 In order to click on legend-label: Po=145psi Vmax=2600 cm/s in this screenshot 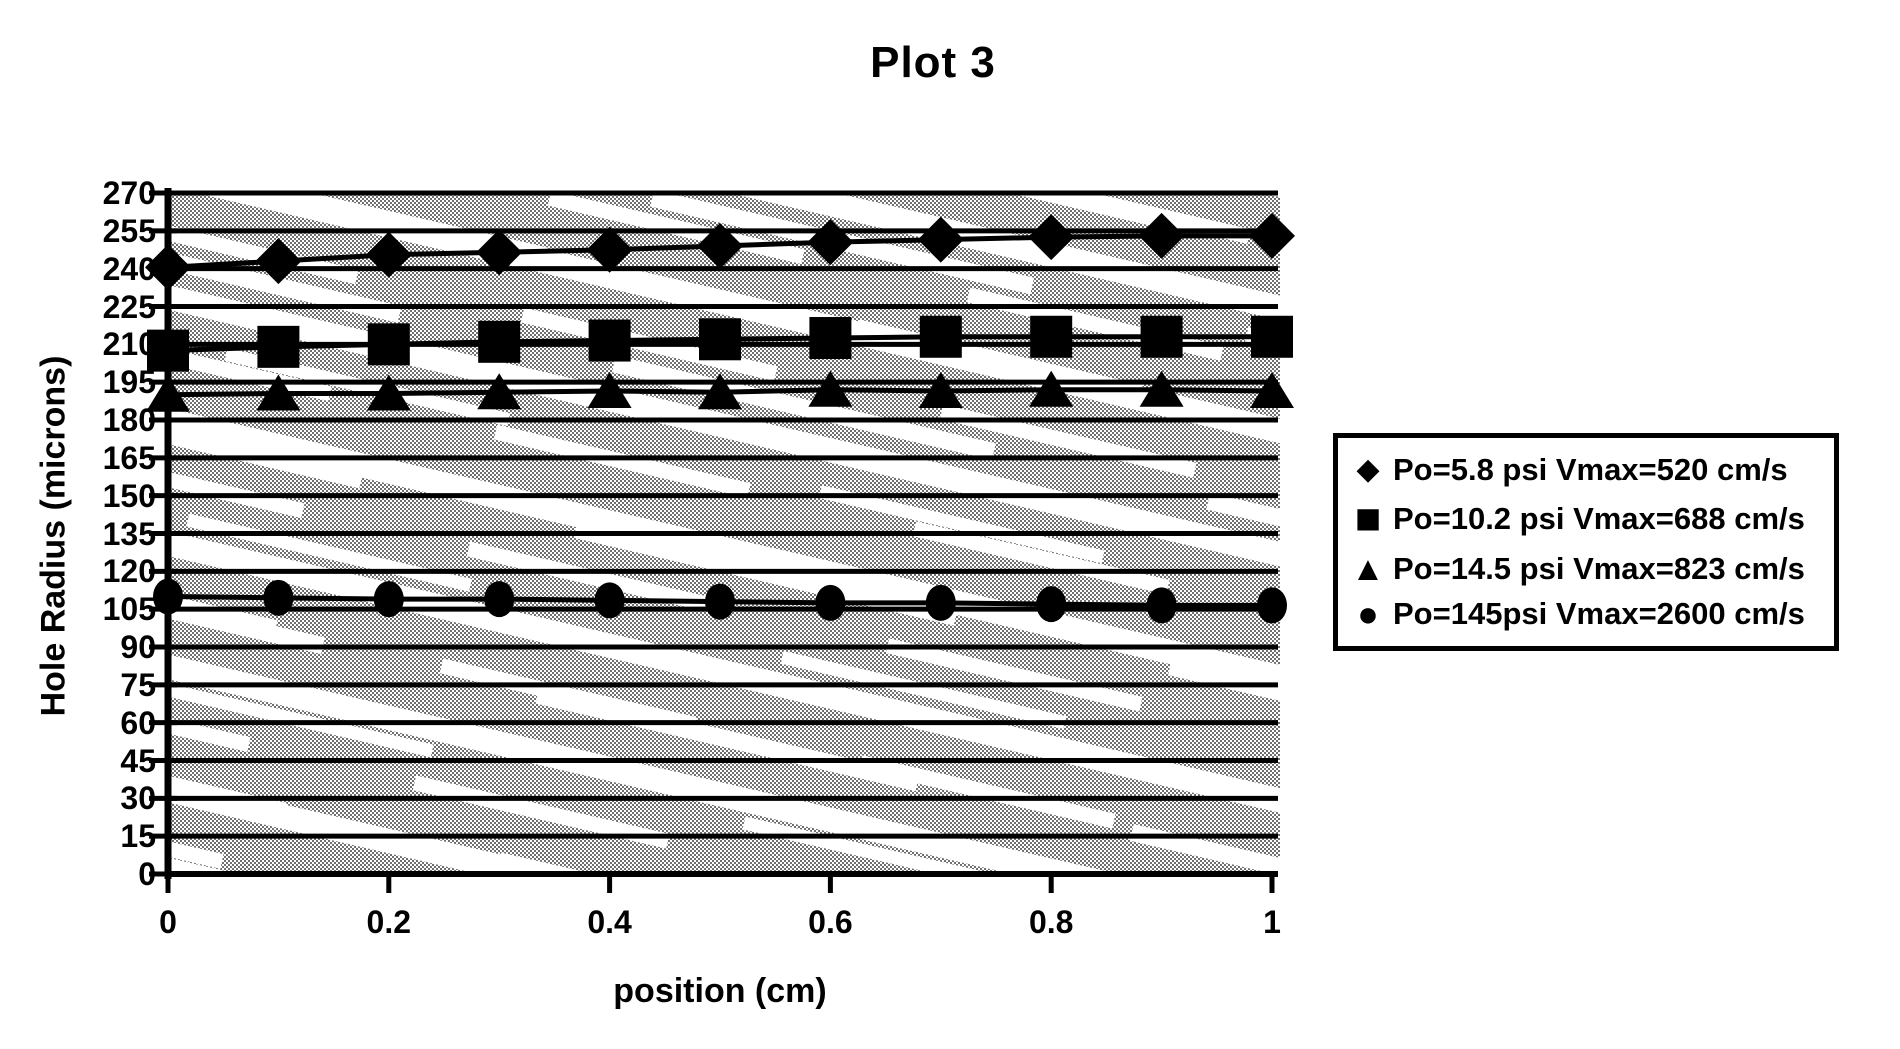, I will do `click(1599, 614)`.